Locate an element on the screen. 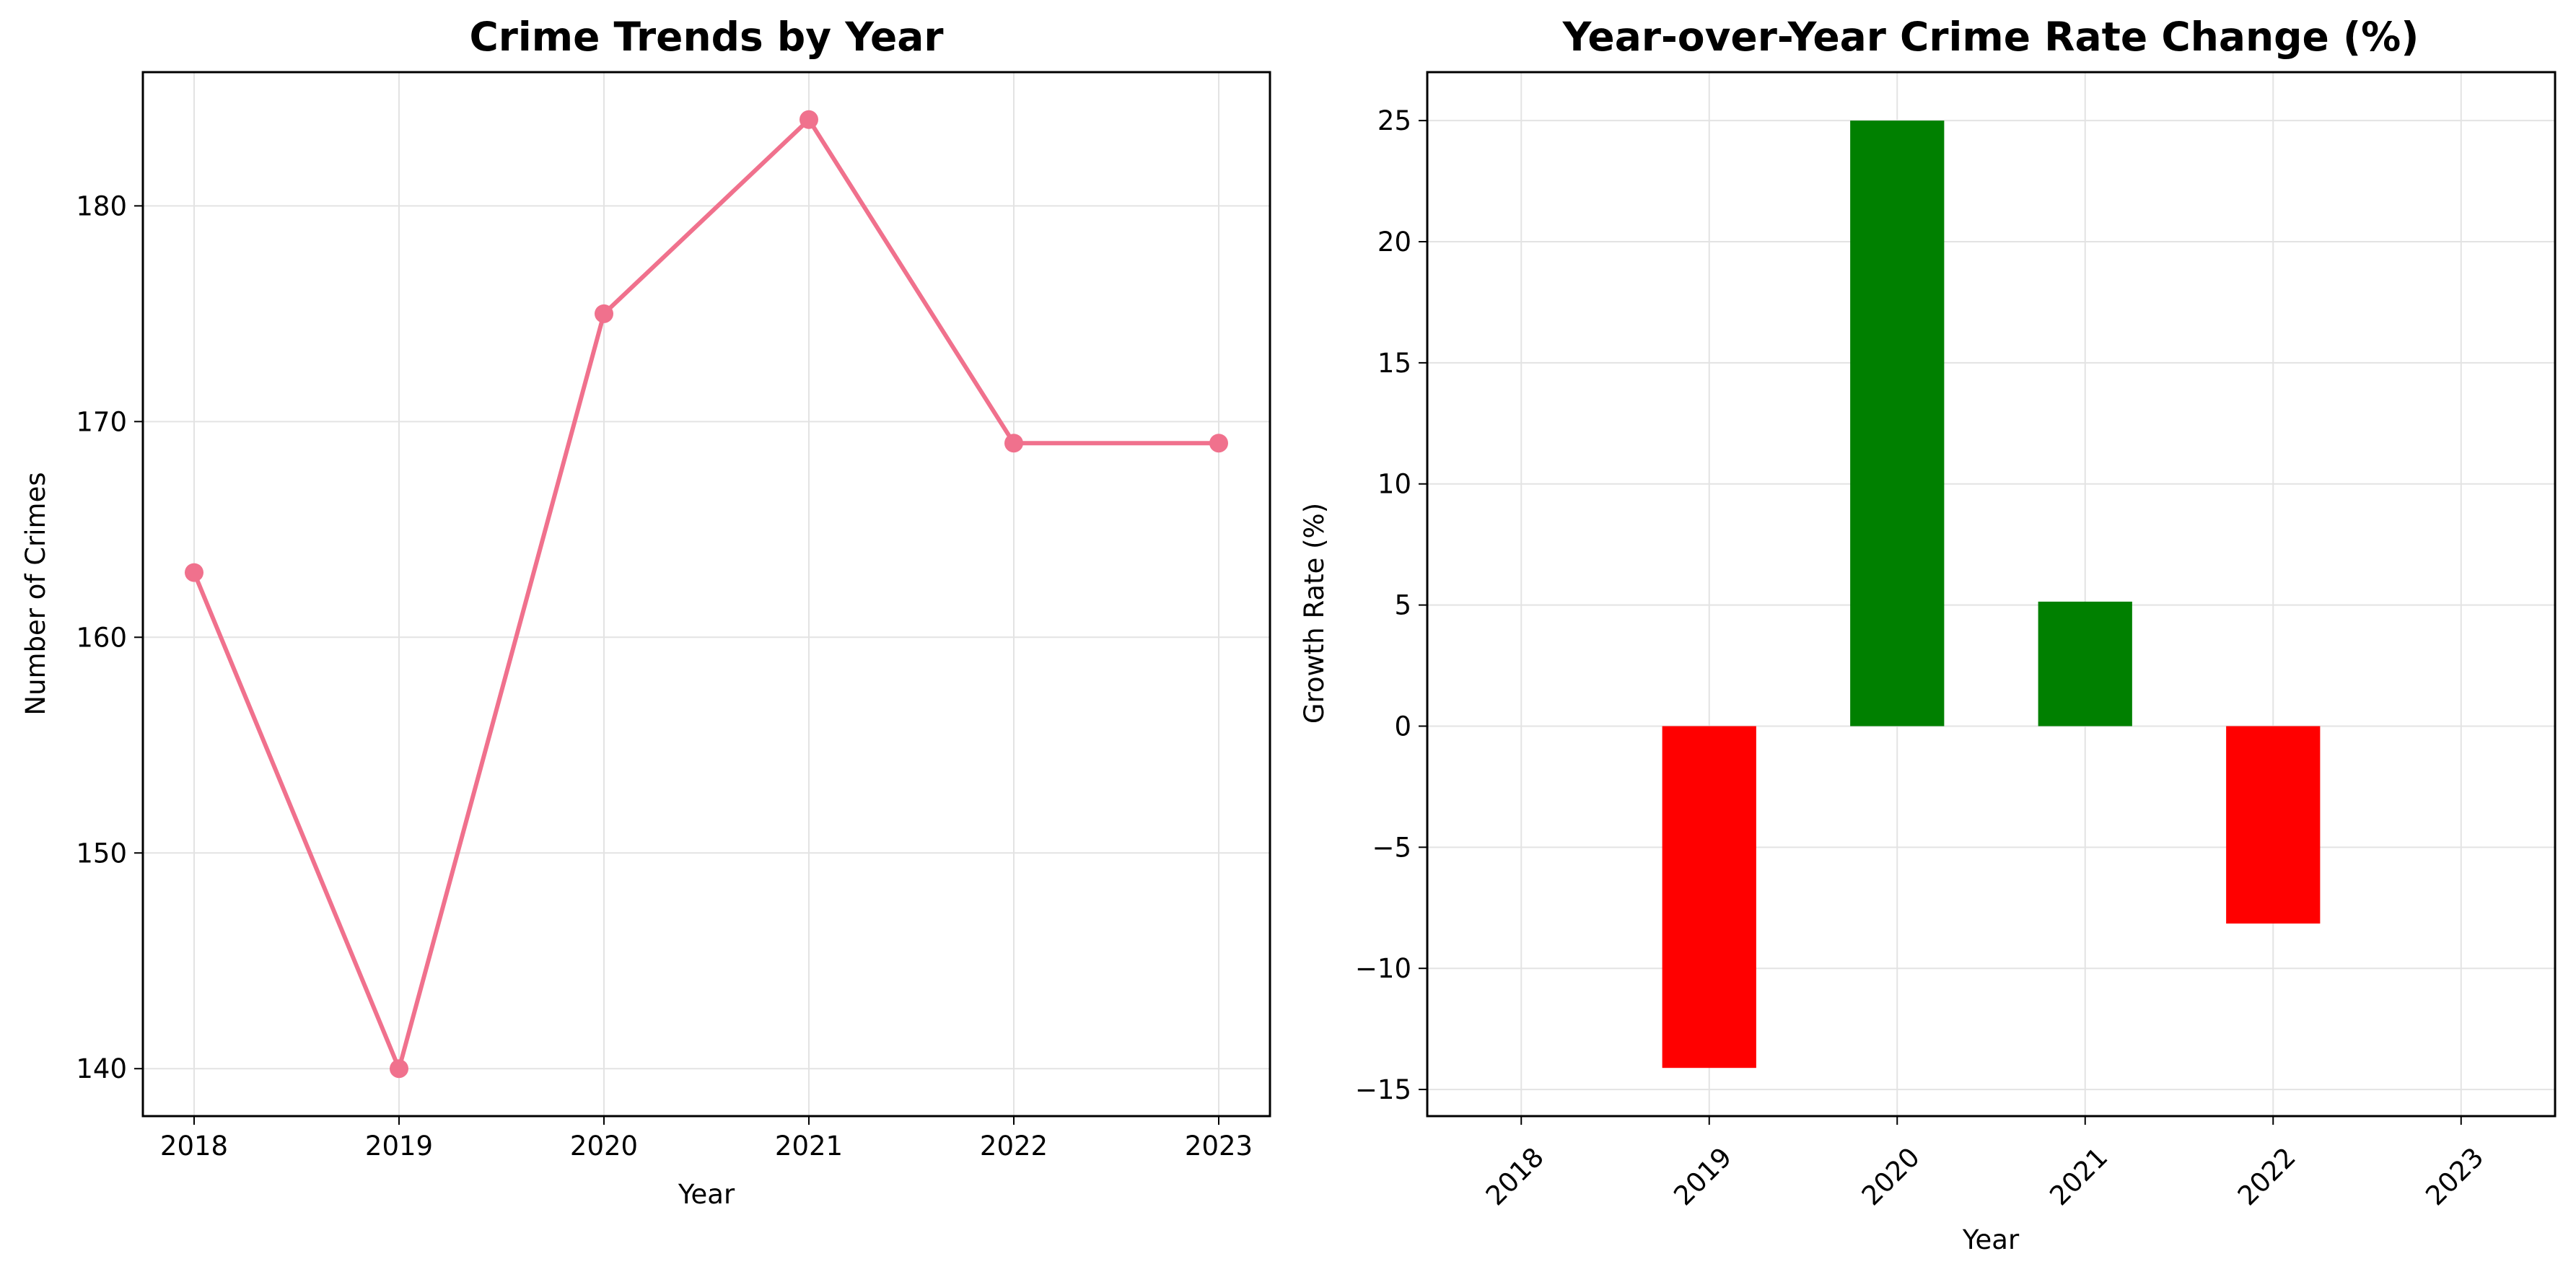 The image size is (2576, 1277). growth-rate-x-axis-label: Year is located at coordinates (1991, 1240).